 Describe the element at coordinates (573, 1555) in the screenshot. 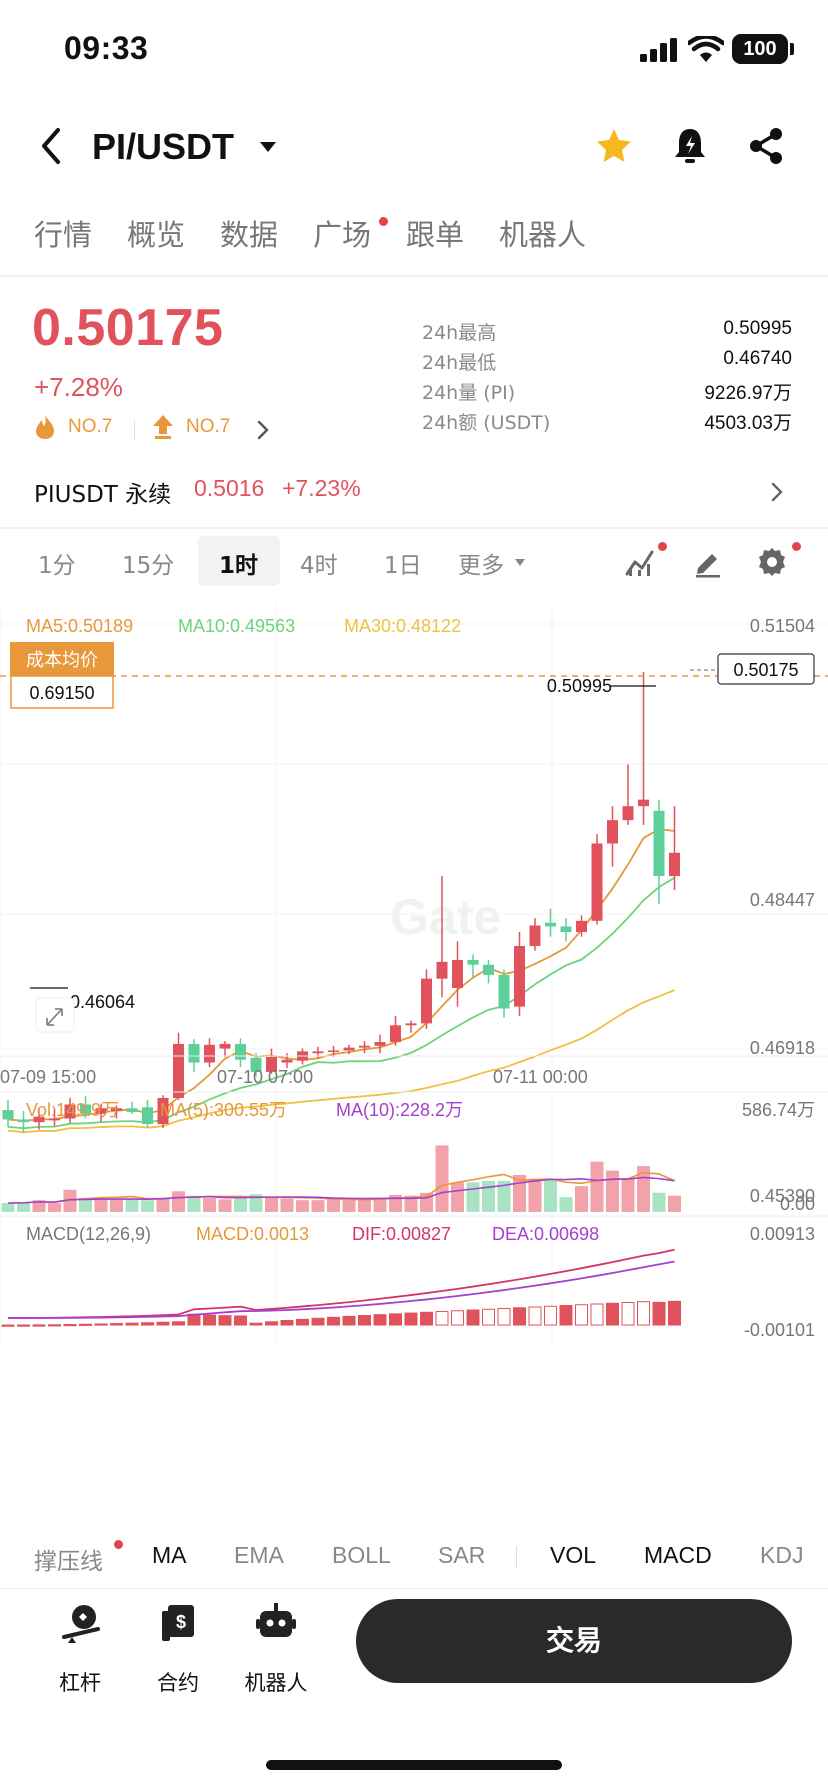

I see `ind-tab-vol: VOL` at that location.